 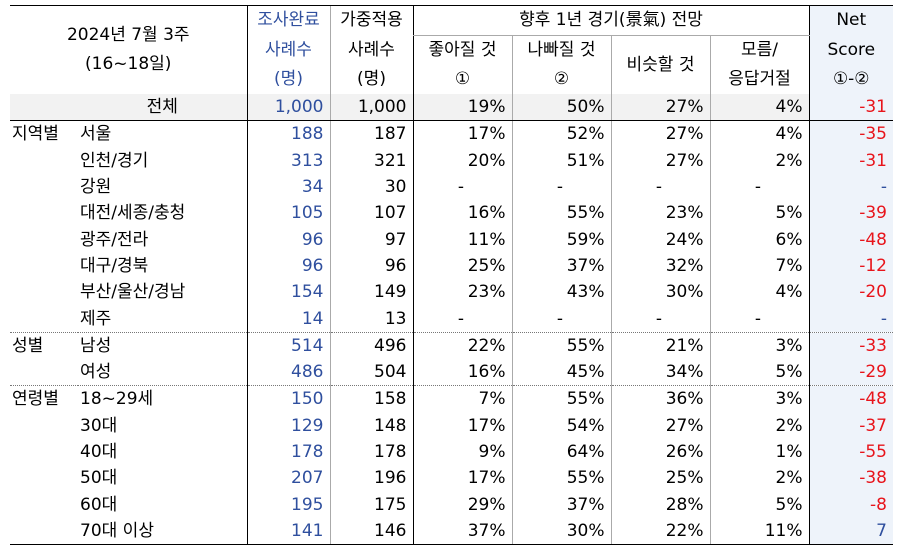 What do you see at coordinates (660, 531) in the screenshot?
I see `same-pct: 22%` at bounding box center [660, 531].